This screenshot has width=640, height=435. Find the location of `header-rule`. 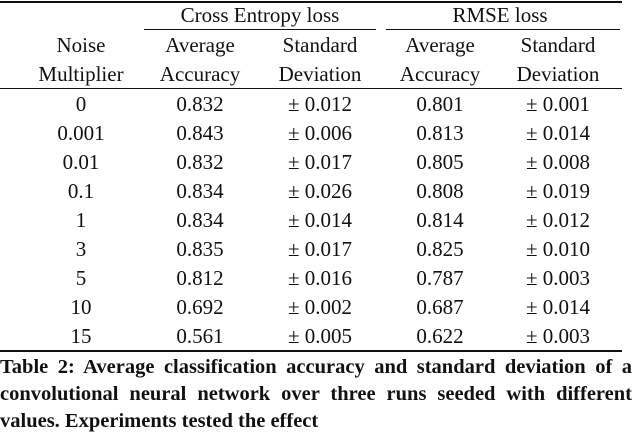

header-rule is located at coordinates (311, 88).